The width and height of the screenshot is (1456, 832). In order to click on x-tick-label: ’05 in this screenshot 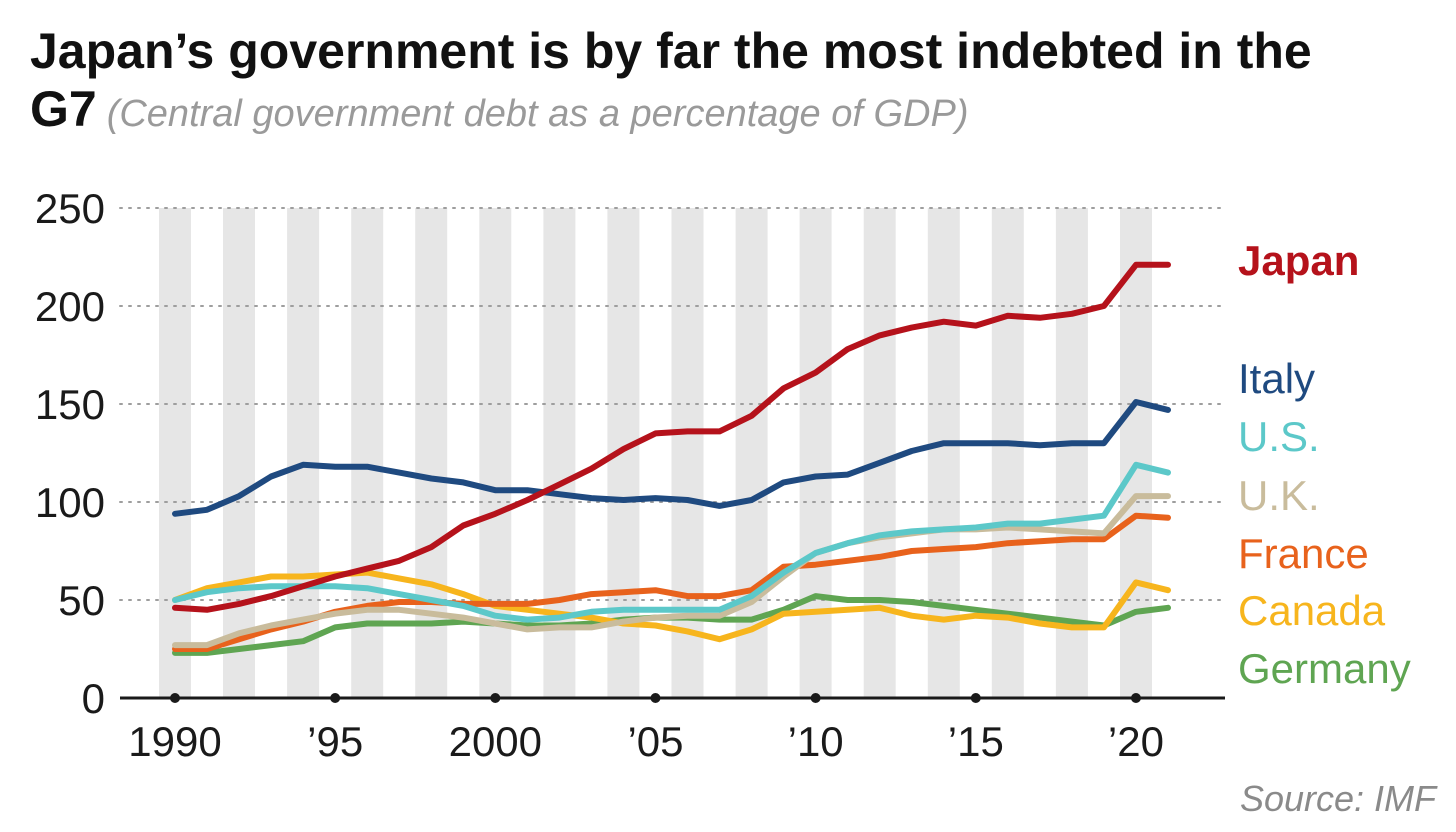, I will do `click(655, 741)`.